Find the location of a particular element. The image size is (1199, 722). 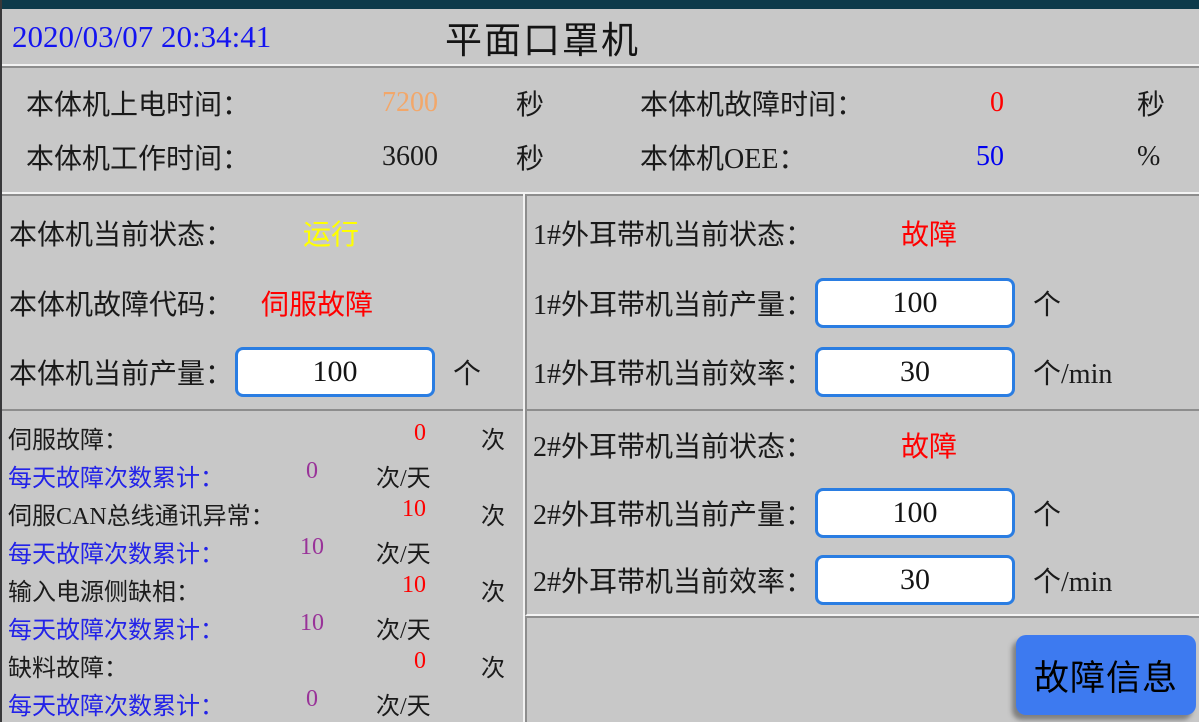

fault-row-phase-loss-daily: 每天故障次数累计： 10 次/天 is located at coordinates (262, 625).